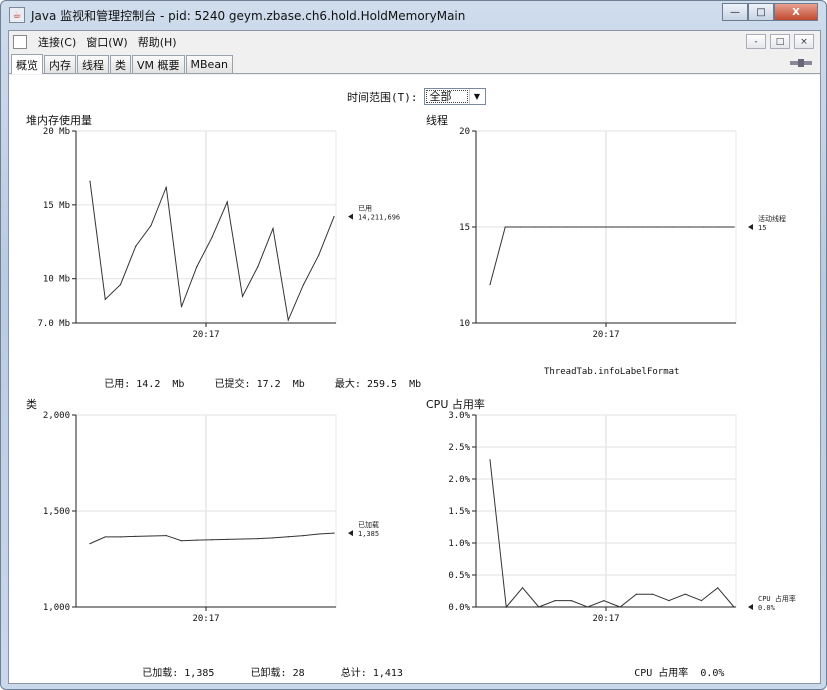  Describe the element at coordinates (756, 41) in the screenshot. I see `mdi-minimize-button: -` at that location.